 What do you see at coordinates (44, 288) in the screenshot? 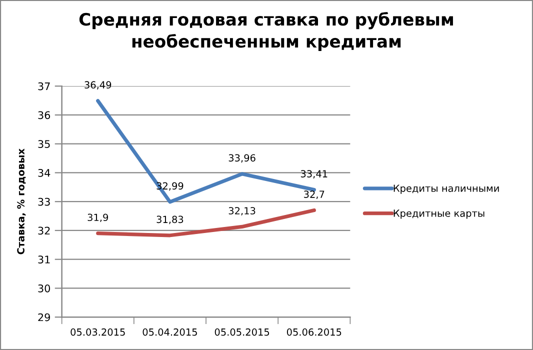
I see `y-tick-label: 30` at bounding box center [44, 288].